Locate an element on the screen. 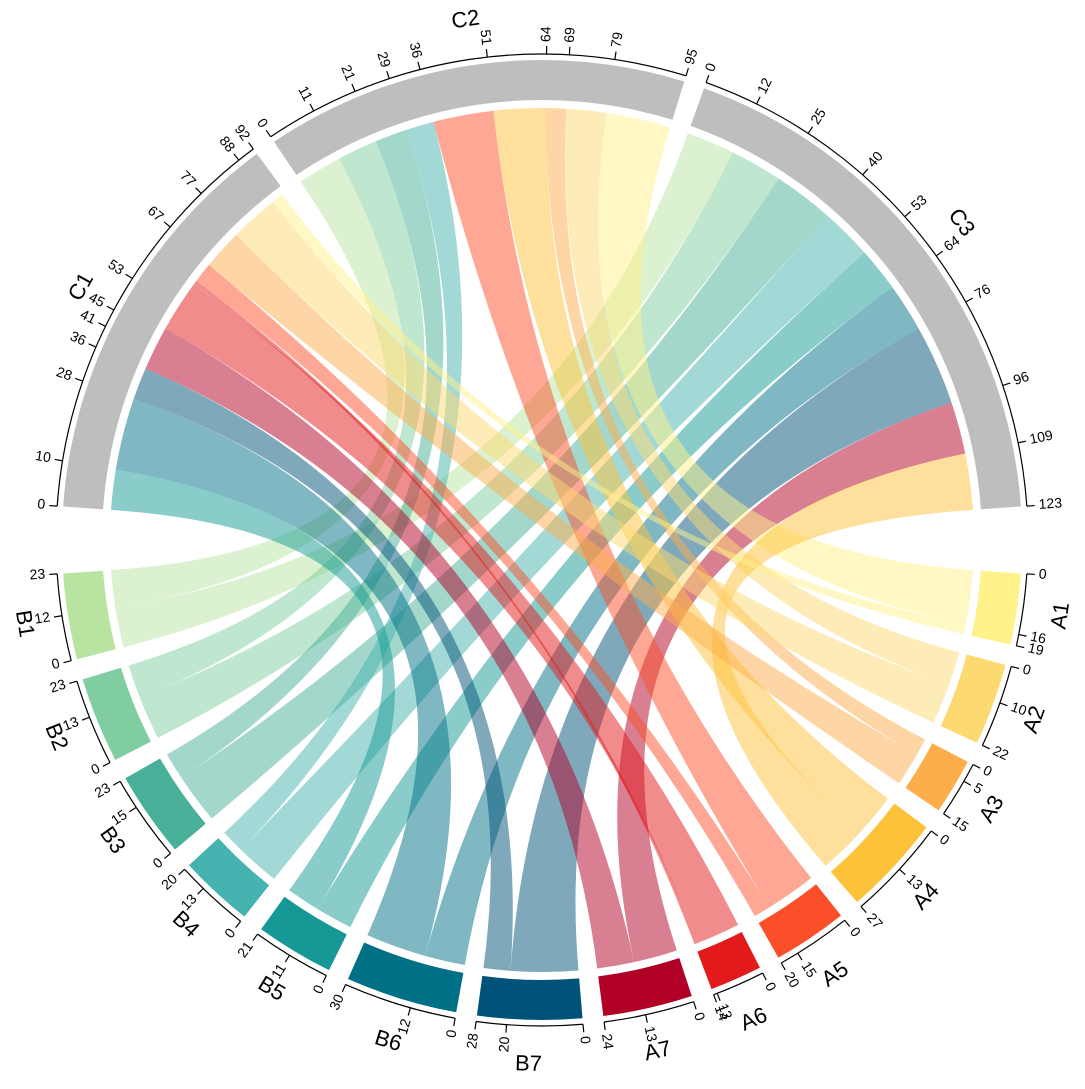 The image size is (1085, 1089). tick-label: 123 is located at coordinates (1050, 503).